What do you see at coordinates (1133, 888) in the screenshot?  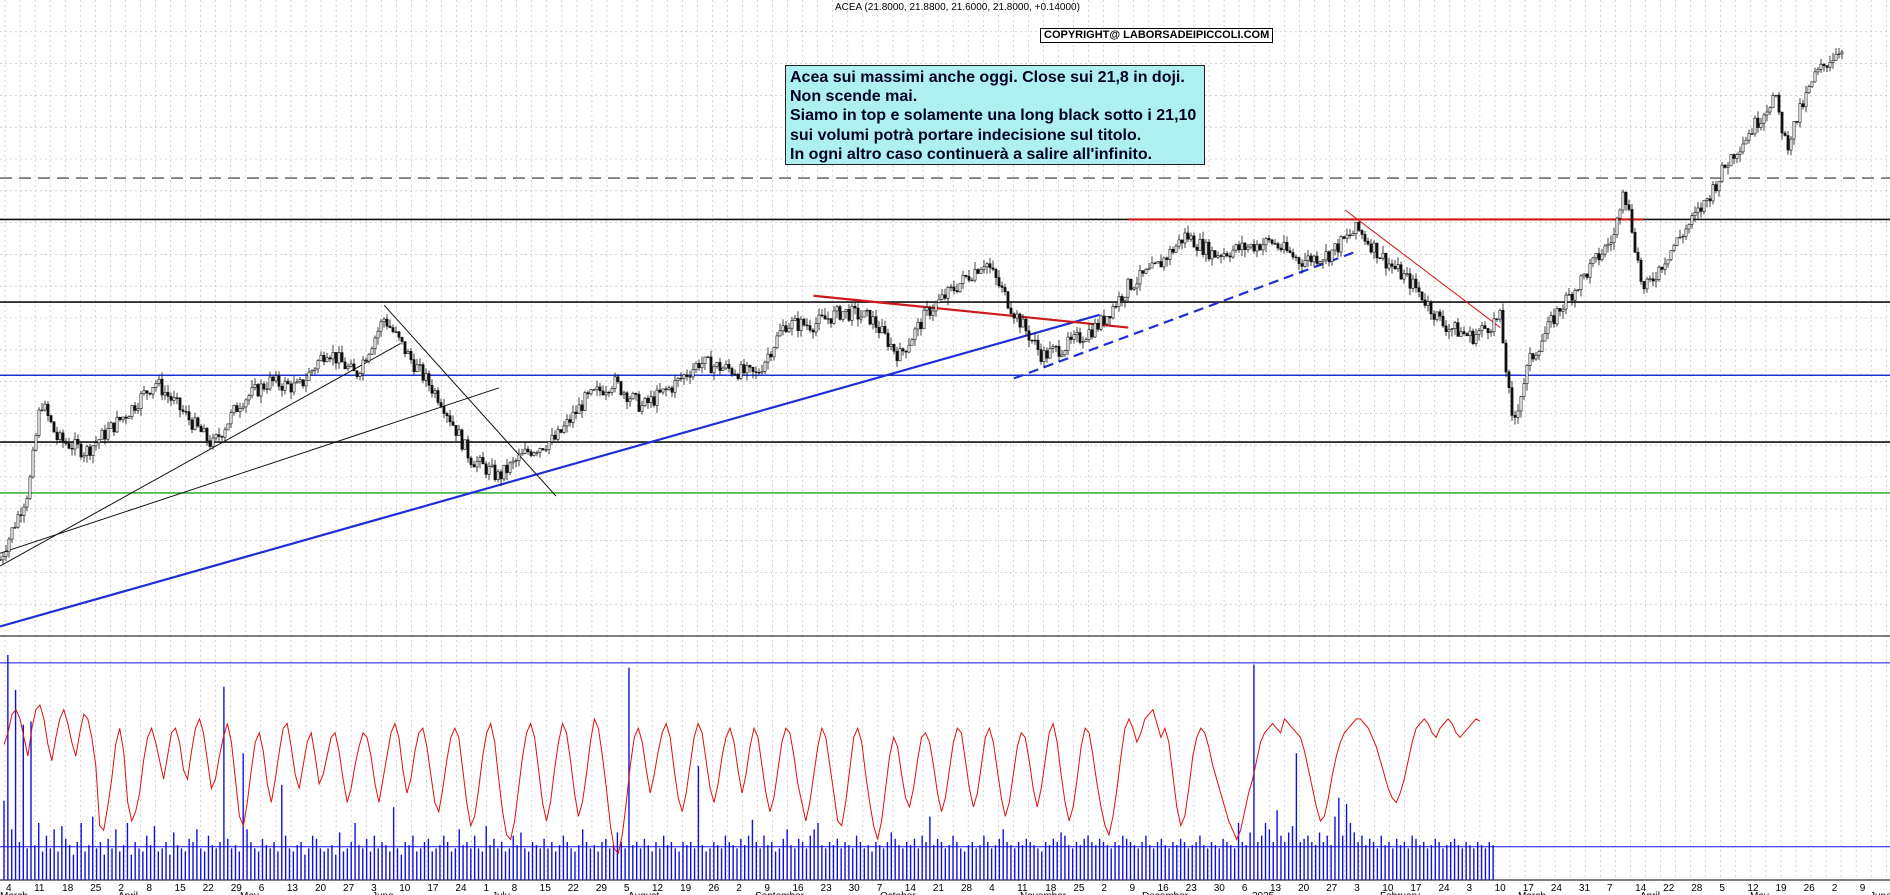 I see `x-day-label: 9` at bounding box center [1133, 888].